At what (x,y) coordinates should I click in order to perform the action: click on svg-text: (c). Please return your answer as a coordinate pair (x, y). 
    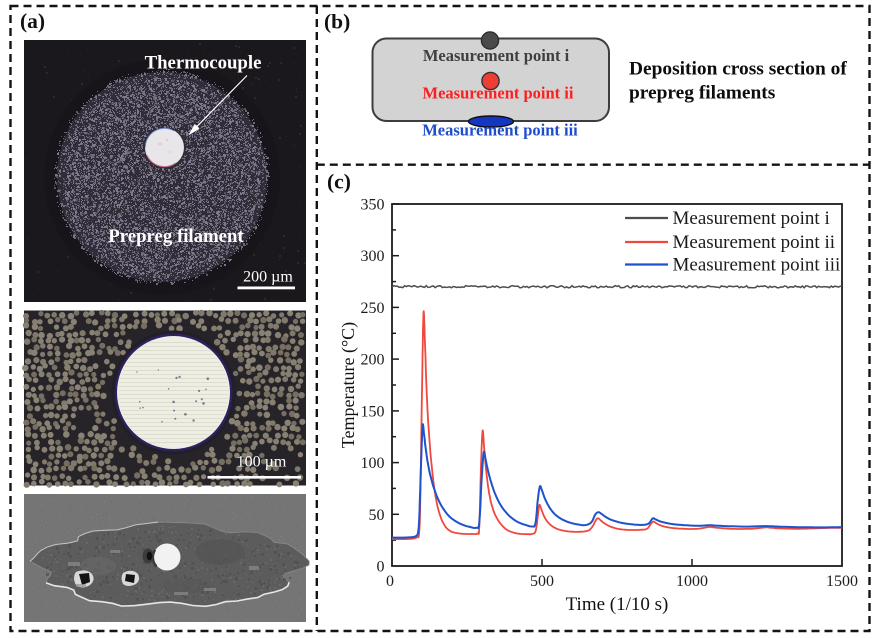
    Looking at the image, I should click on (339, 182).